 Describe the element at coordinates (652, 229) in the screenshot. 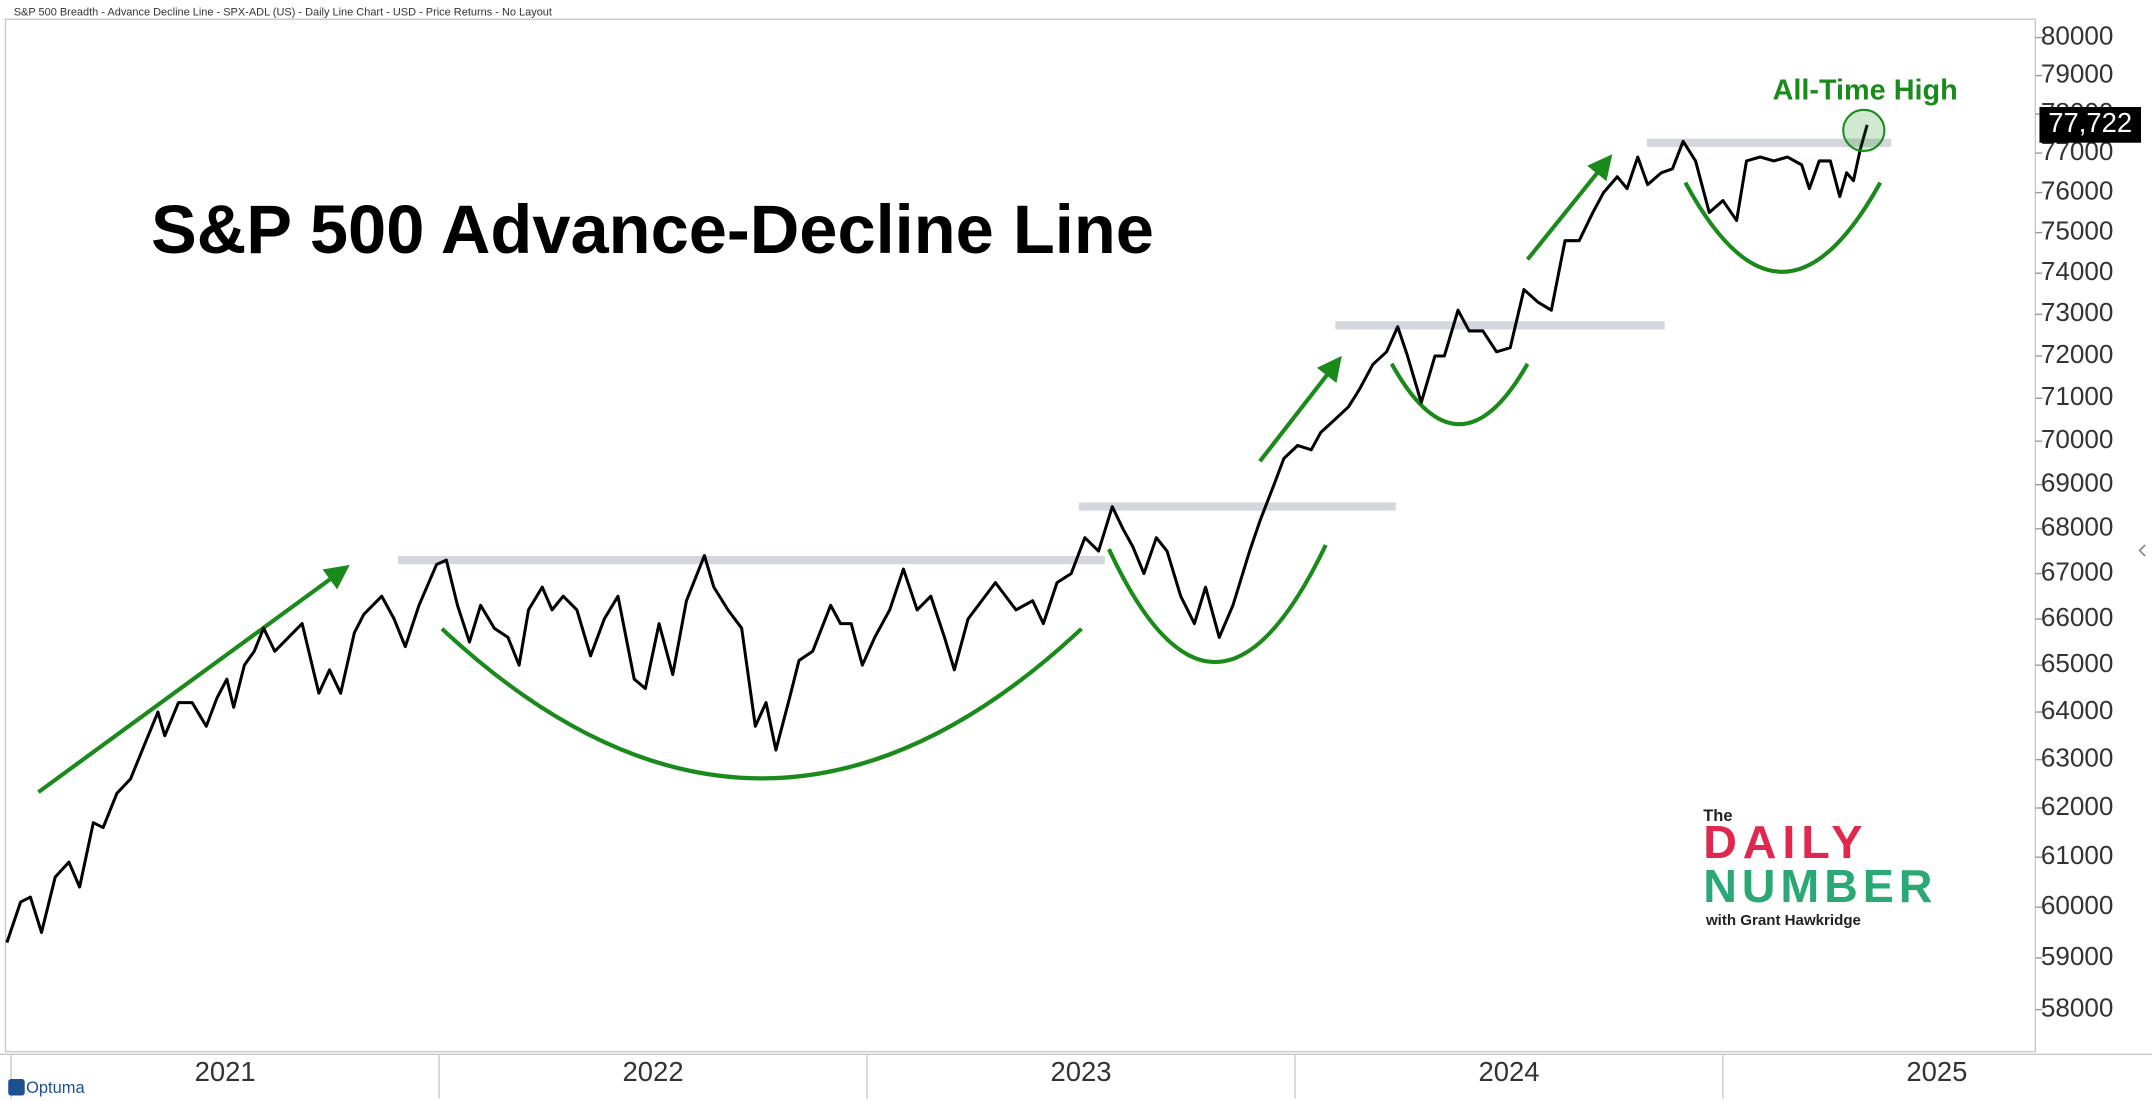

I see `chart-title: S&P 500 Advance-Decline Line` at that location.